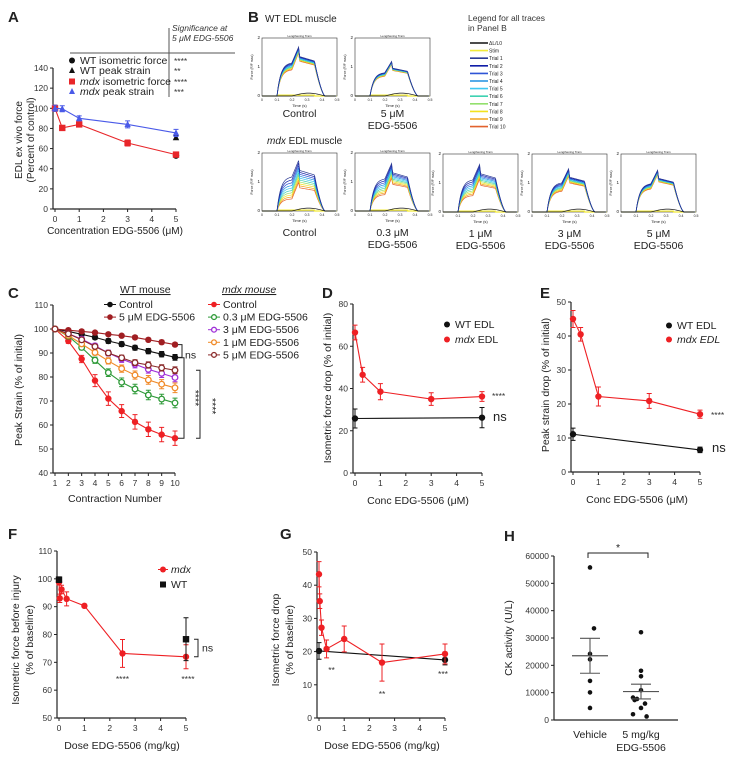 Image resolution: width=752 pixels, height=767 pixels. What do you see at coordinates (496, 82) in the screenshot?
I see `legend-label: Trial 4` at bounding box center [496, 82].